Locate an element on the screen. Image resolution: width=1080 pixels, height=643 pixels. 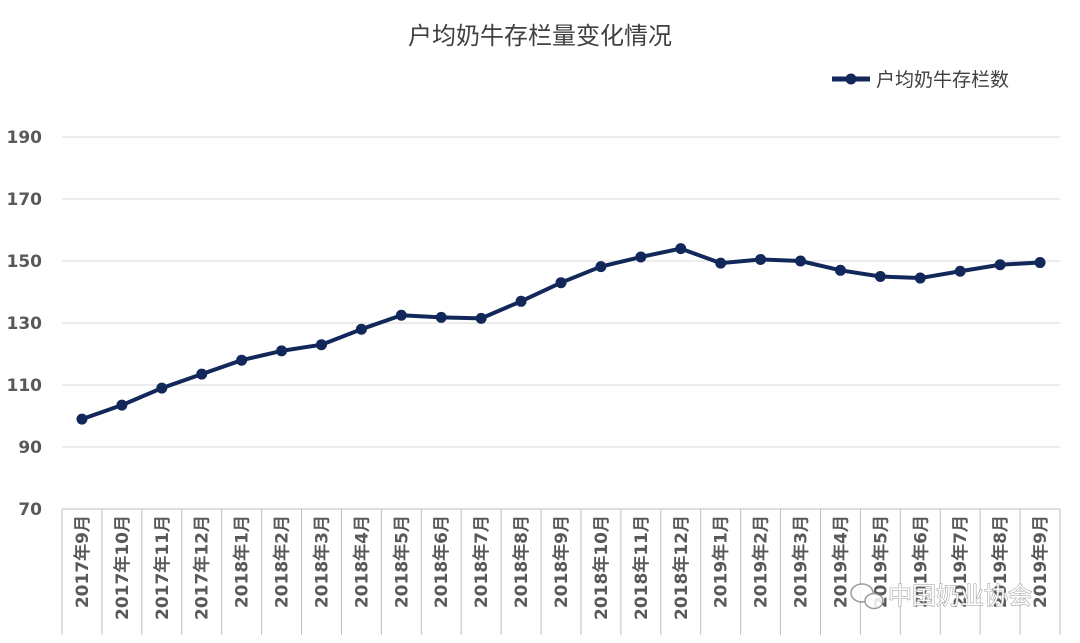
x-tick-label: 2018年4月 is located at coordinates (361, 561).